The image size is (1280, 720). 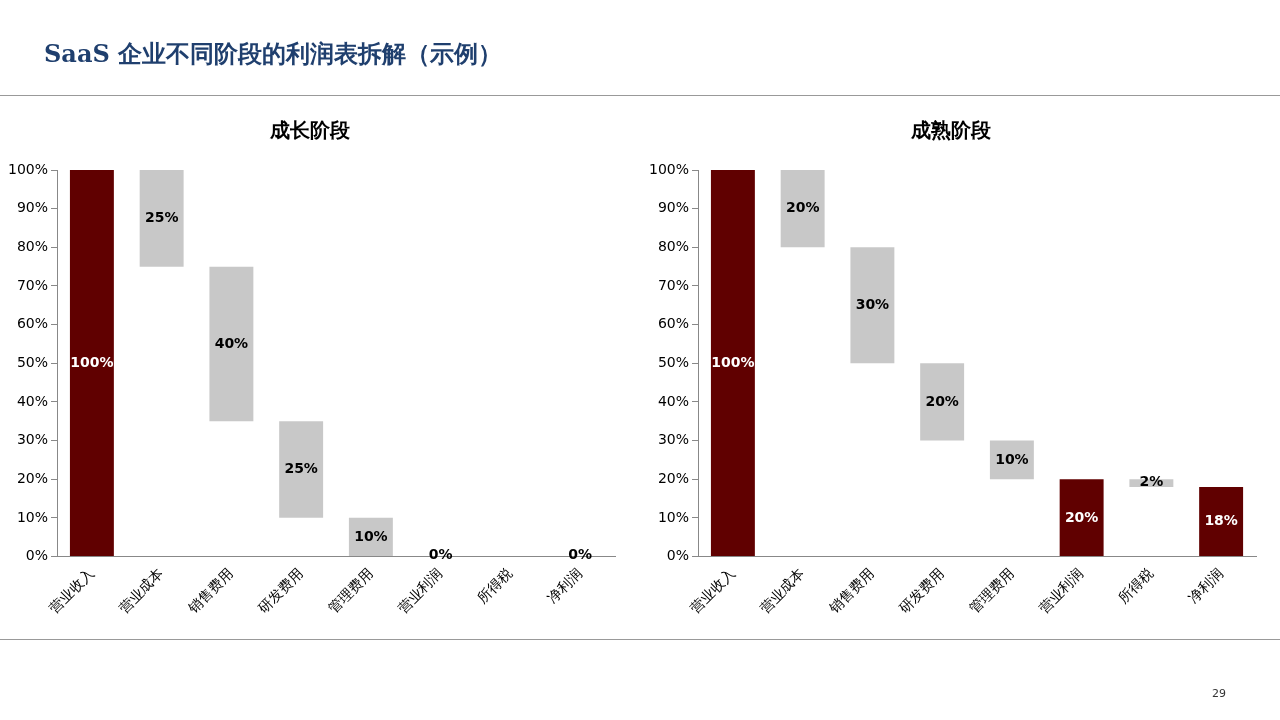 I want to click on data-label: 2%, so click(x=1151, y=480).